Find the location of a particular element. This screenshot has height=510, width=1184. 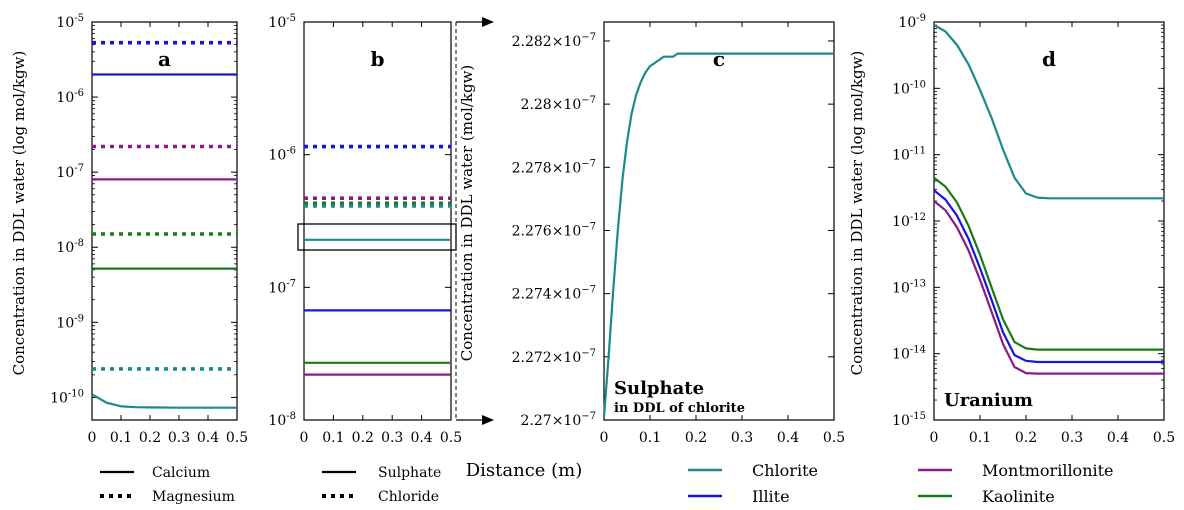

zoom-box is located at coordinates (377, 237).